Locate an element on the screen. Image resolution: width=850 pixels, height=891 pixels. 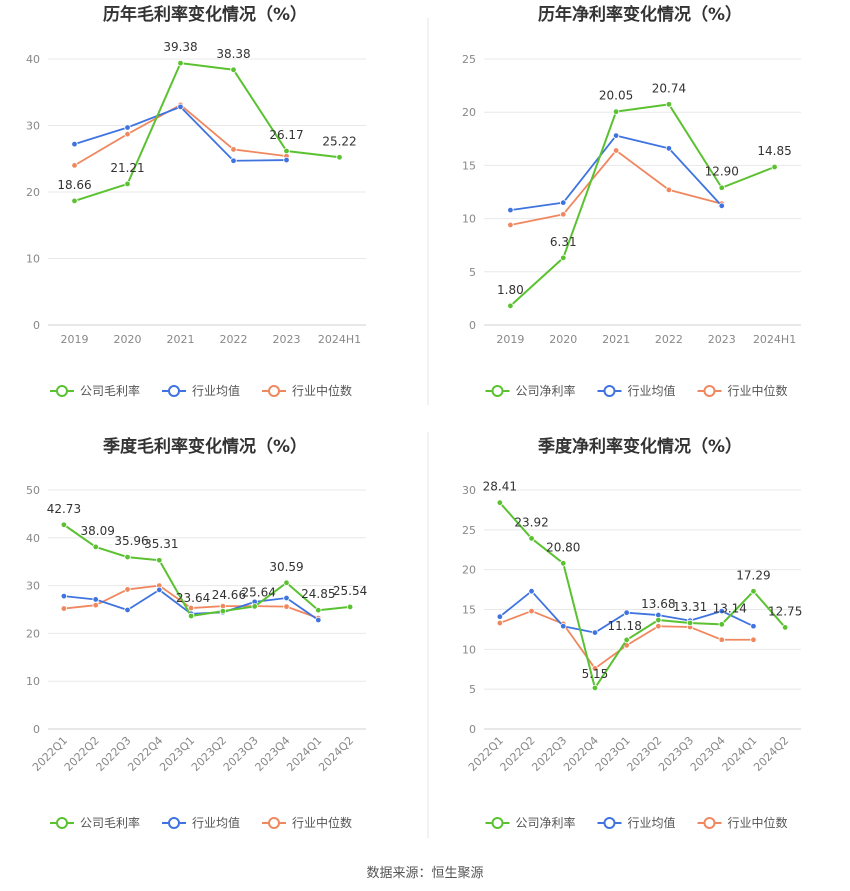
chart-title: 历年毛利率变化情况（%） is located at coordinates (205, 14).